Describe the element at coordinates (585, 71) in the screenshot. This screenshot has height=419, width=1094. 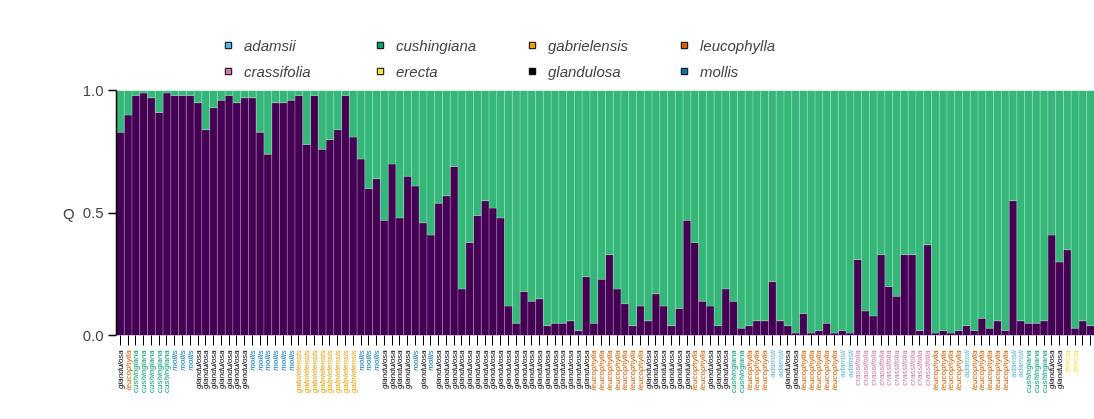
I see `legend-label: glandulosa` at that location.